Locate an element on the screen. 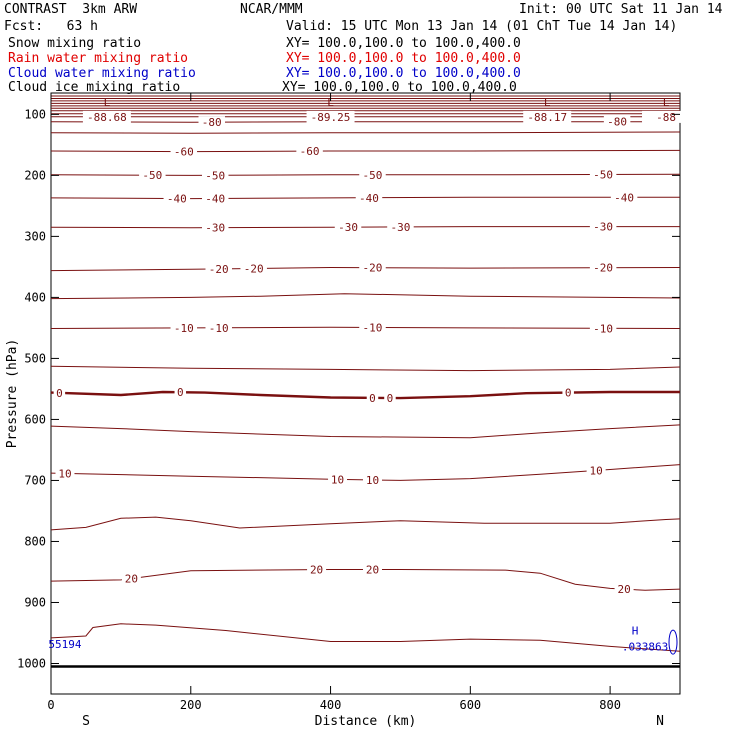 The image size is (740, 740). extremum-value: -88.17 is located at coordinates (547, 117).